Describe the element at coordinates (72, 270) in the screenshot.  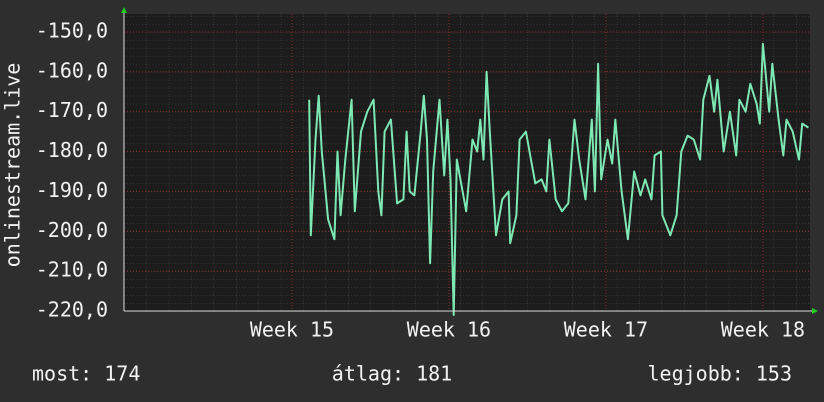
I see `y-tick-label: -210,0` at that location.